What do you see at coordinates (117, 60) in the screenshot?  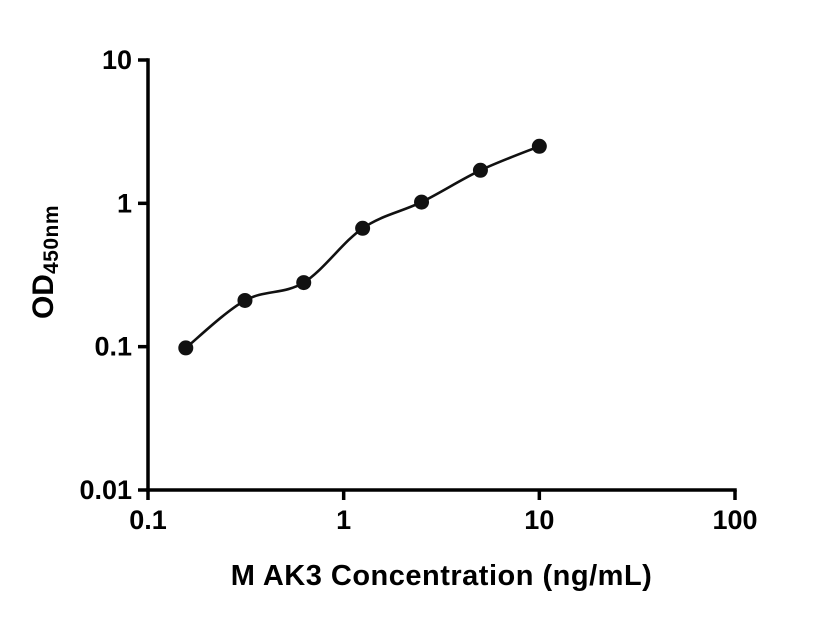 I see `y-tick-label: 10` at bounding box center [117, 60].